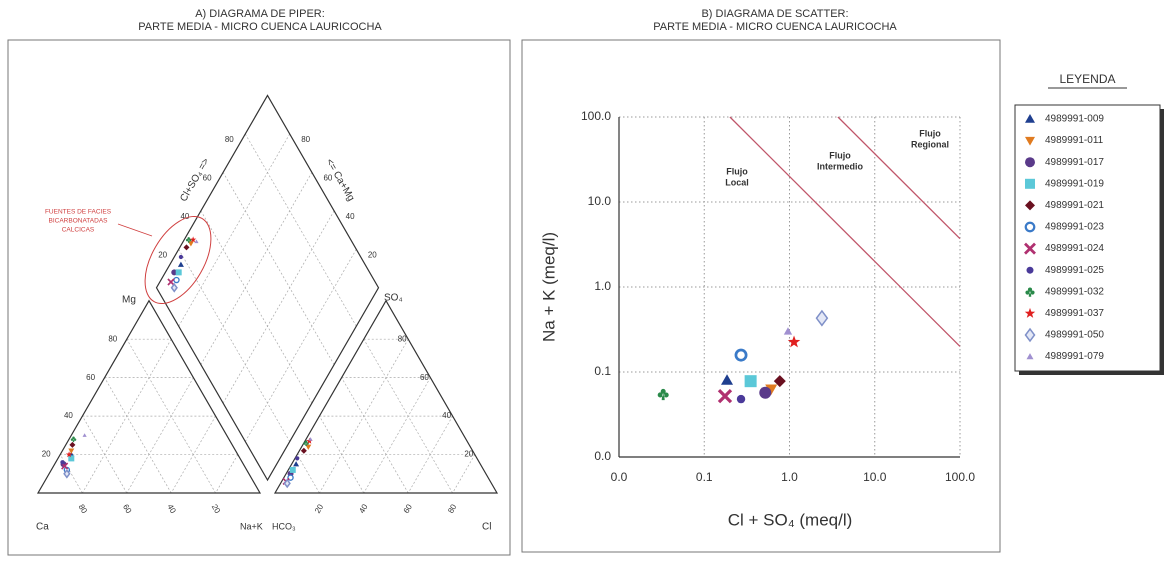 The height and width of the screenshot is (566, 1164). Describe the element at coordinates (930, 144) in the screenshot. I see `annotation: Regional` at that location.